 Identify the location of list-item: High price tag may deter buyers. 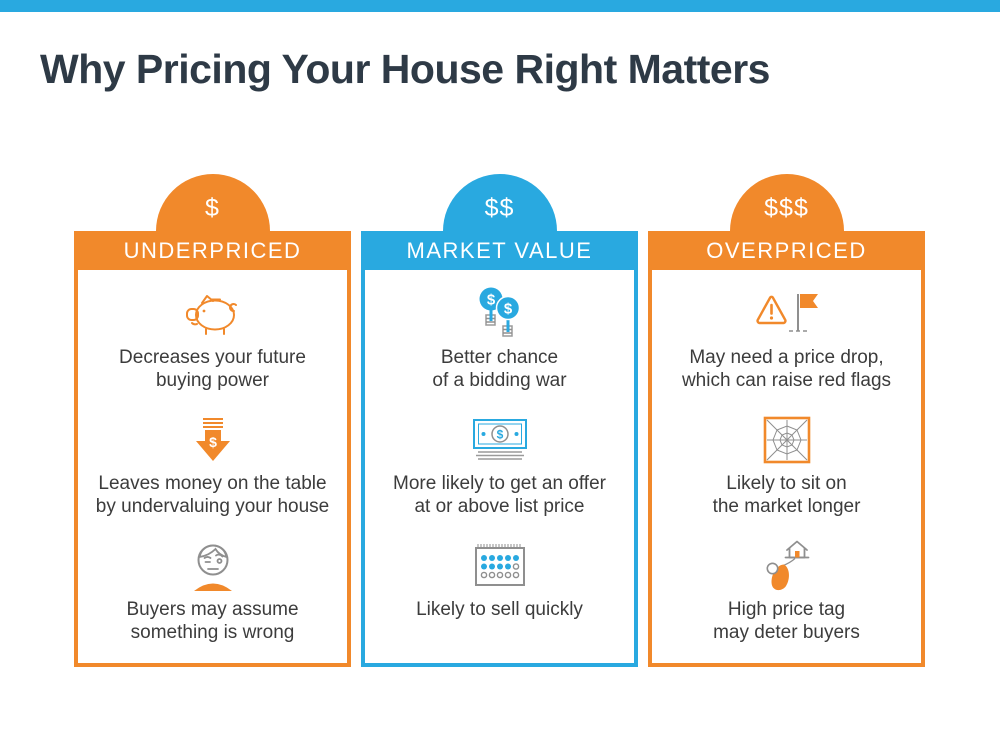
(786, 597).